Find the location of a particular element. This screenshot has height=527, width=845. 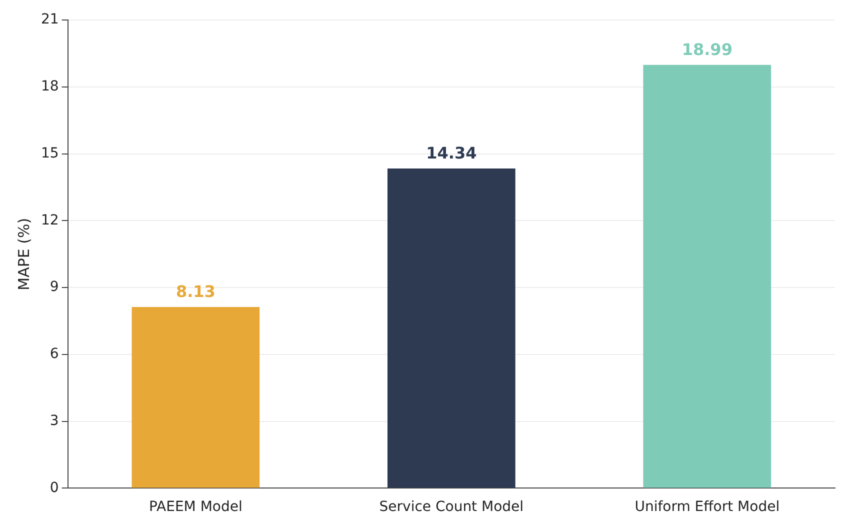

data-label: 14.34 is located at coordinates (451, 153).